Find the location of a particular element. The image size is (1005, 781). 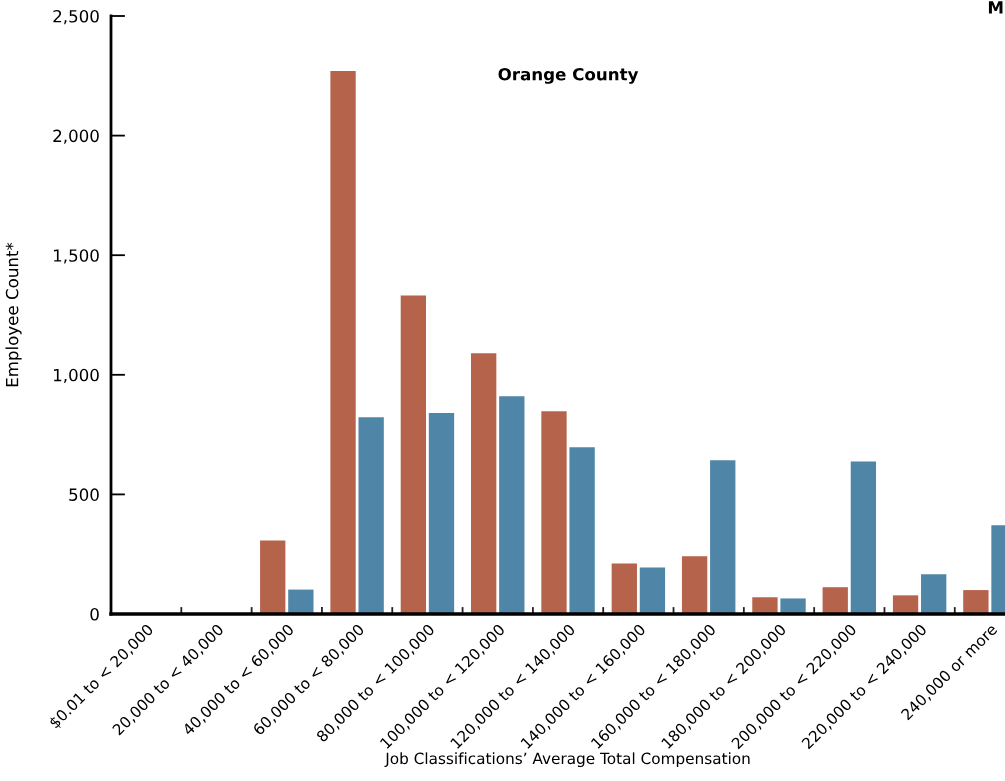

y-tick-label: 2,500 is located at coordinates (76, 17).